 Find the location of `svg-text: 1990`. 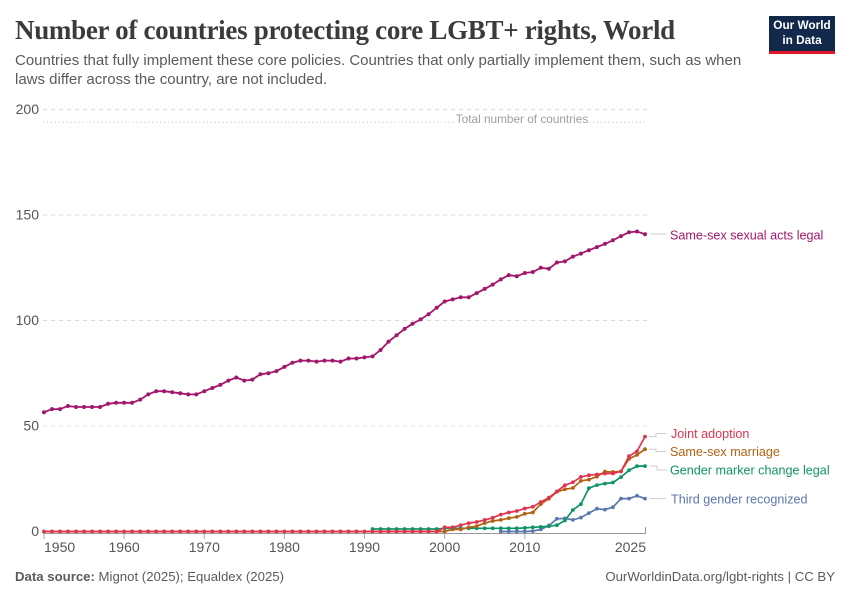

svg-text: 1990 is located at coordinates (364, 547).